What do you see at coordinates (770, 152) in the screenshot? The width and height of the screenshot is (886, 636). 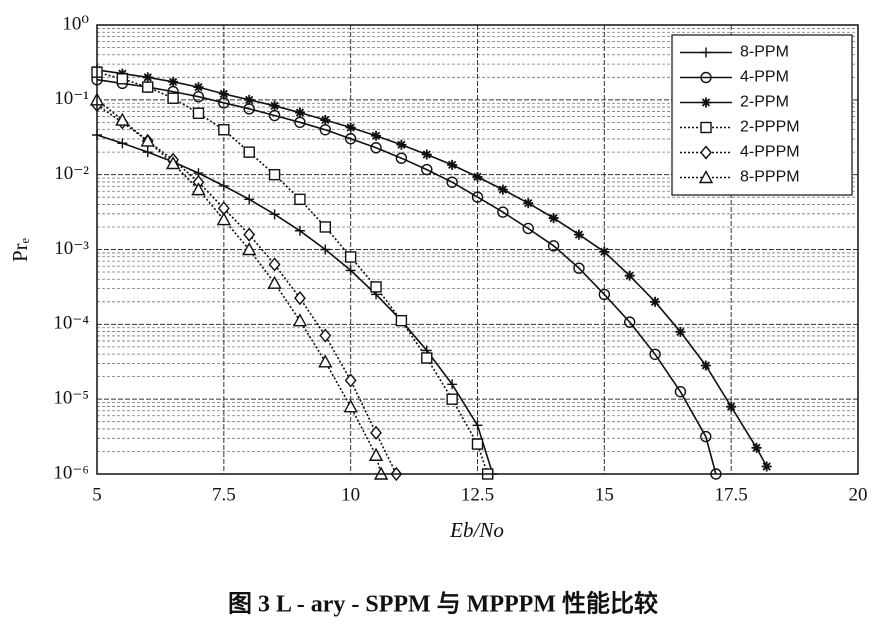 I see `legend-label: 4-PPPM` at bounding box center [770, 152].